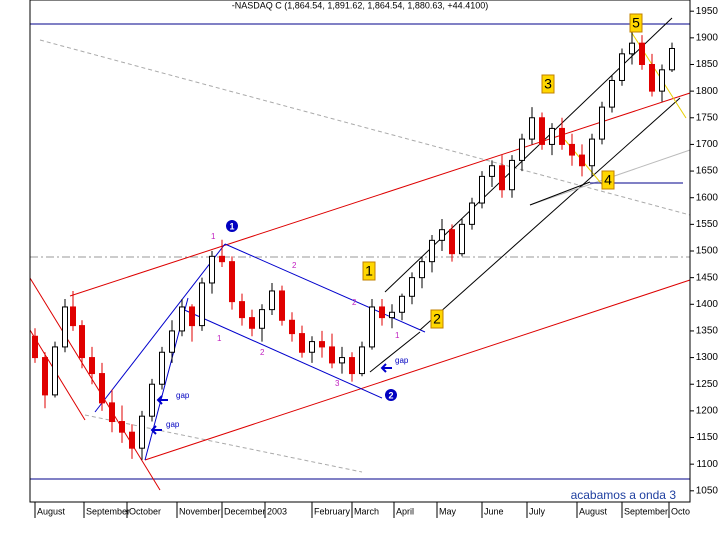 This screenshot has width=720, height=540. I want to click on x-tick-label: March, so click(366, 511).